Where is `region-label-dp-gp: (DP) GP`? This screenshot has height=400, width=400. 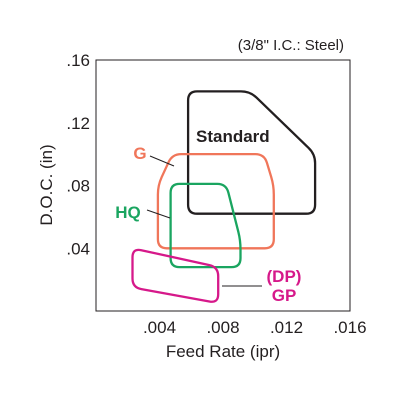
region-label-dp-gp: (DP) GP is located at coordinates (284, 286).